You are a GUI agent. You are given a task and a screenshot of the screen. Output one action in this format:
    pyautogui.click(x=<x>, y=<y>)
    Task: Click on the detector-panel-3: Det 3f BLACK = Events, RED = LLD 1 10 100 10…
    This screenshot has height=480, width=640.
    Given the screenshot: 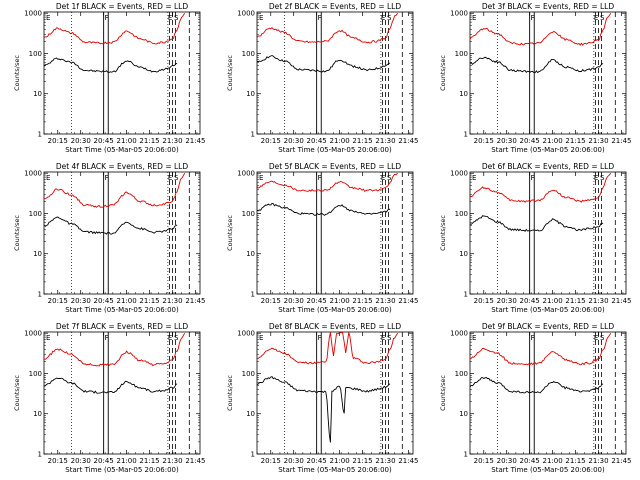 What is the action you would take?
    pyautogui.click(x=535, y=78)
    